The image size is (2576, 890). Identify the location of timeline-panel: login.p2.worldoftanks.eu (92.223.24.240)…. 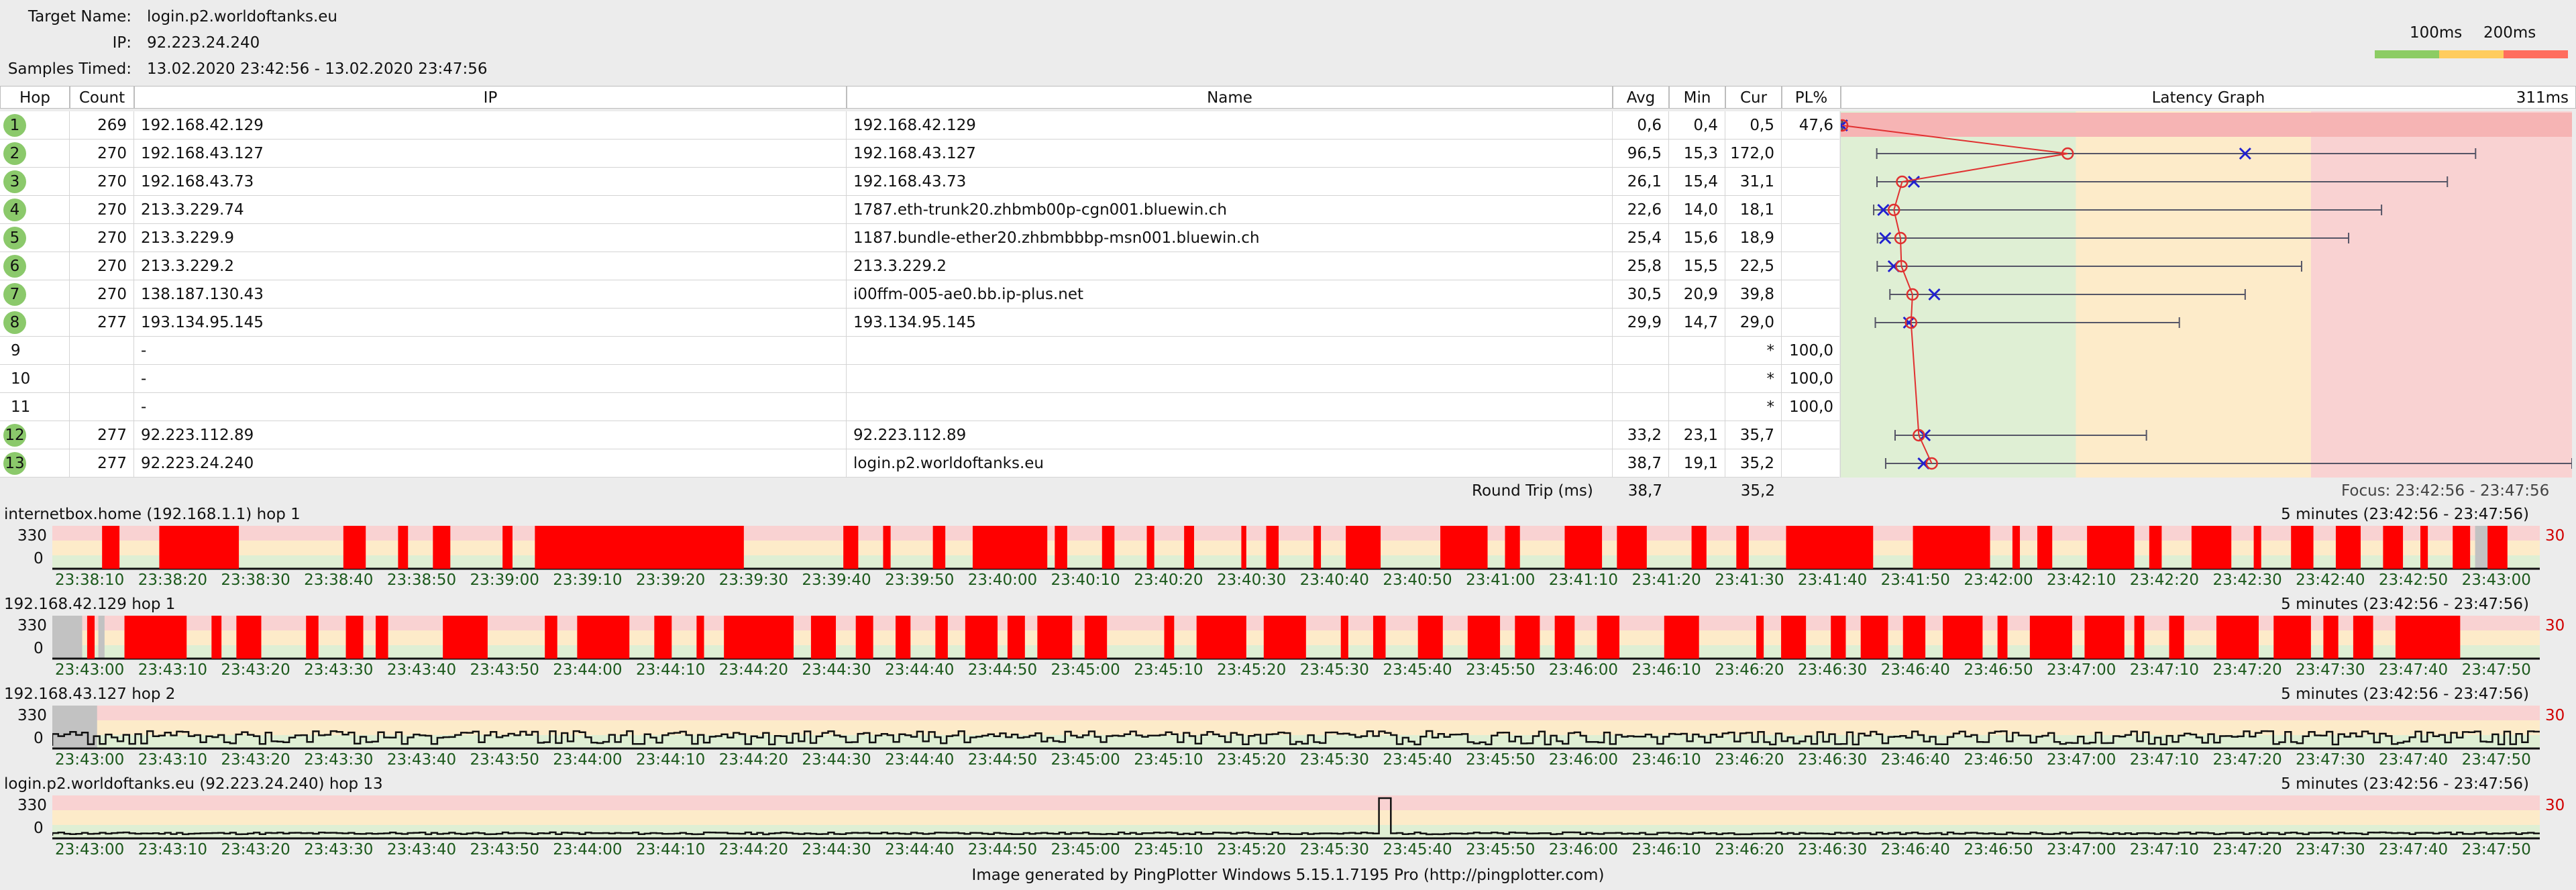
(1288, 832).